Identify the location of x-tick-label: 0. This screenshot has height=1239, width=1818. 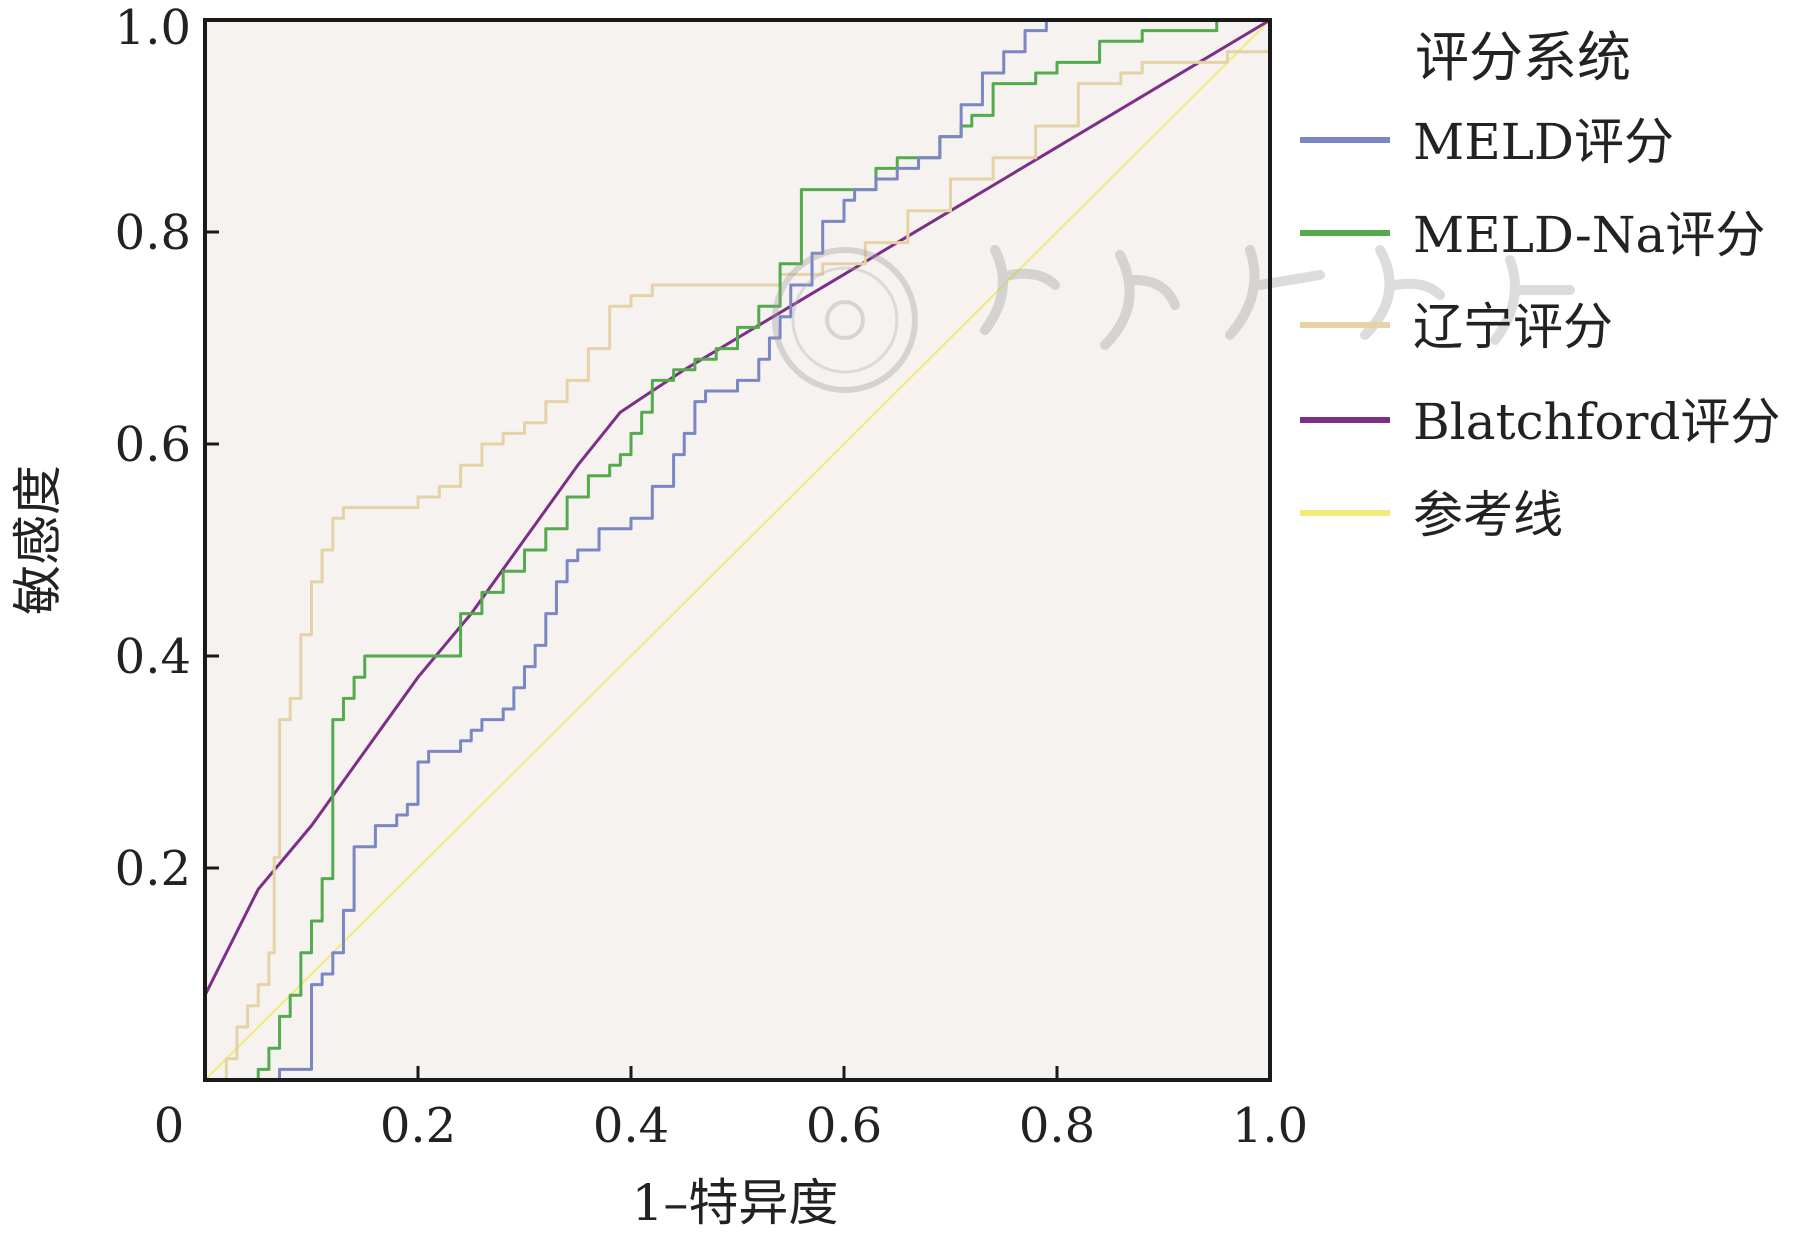
(169, 1126).